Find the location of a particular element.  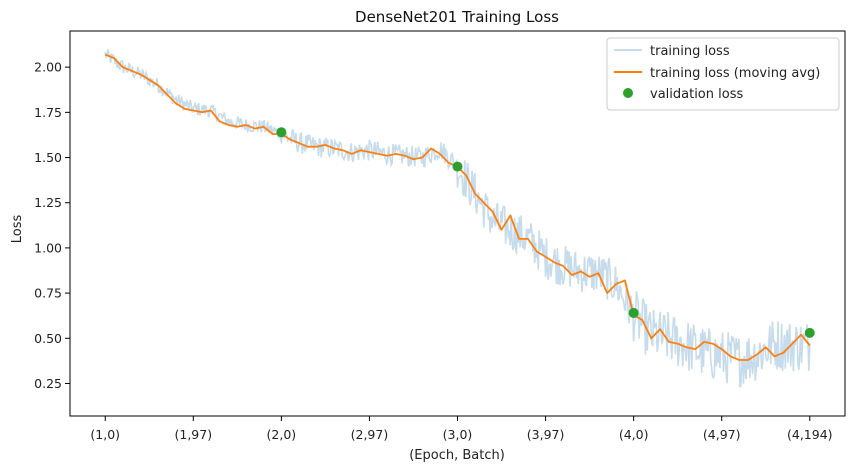

x-tick-label: (3,0) is located at coordinates (458, 434).